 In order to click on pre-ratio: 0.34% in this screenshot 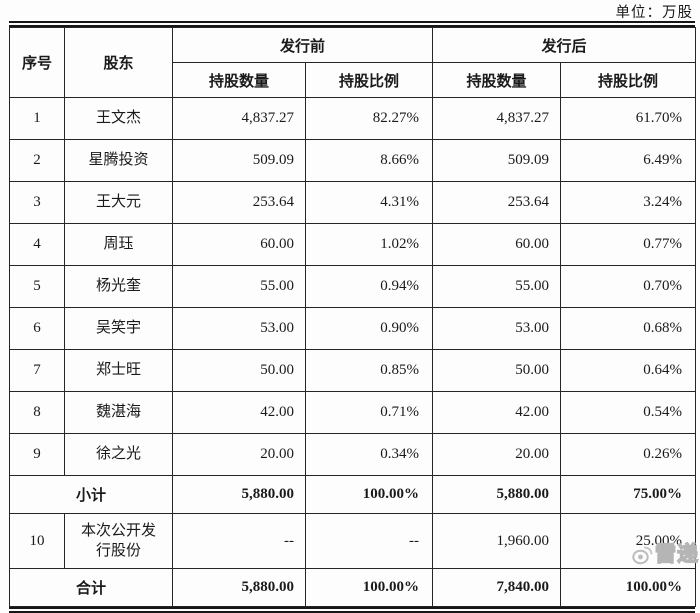, I will do `click(369, 454)`.